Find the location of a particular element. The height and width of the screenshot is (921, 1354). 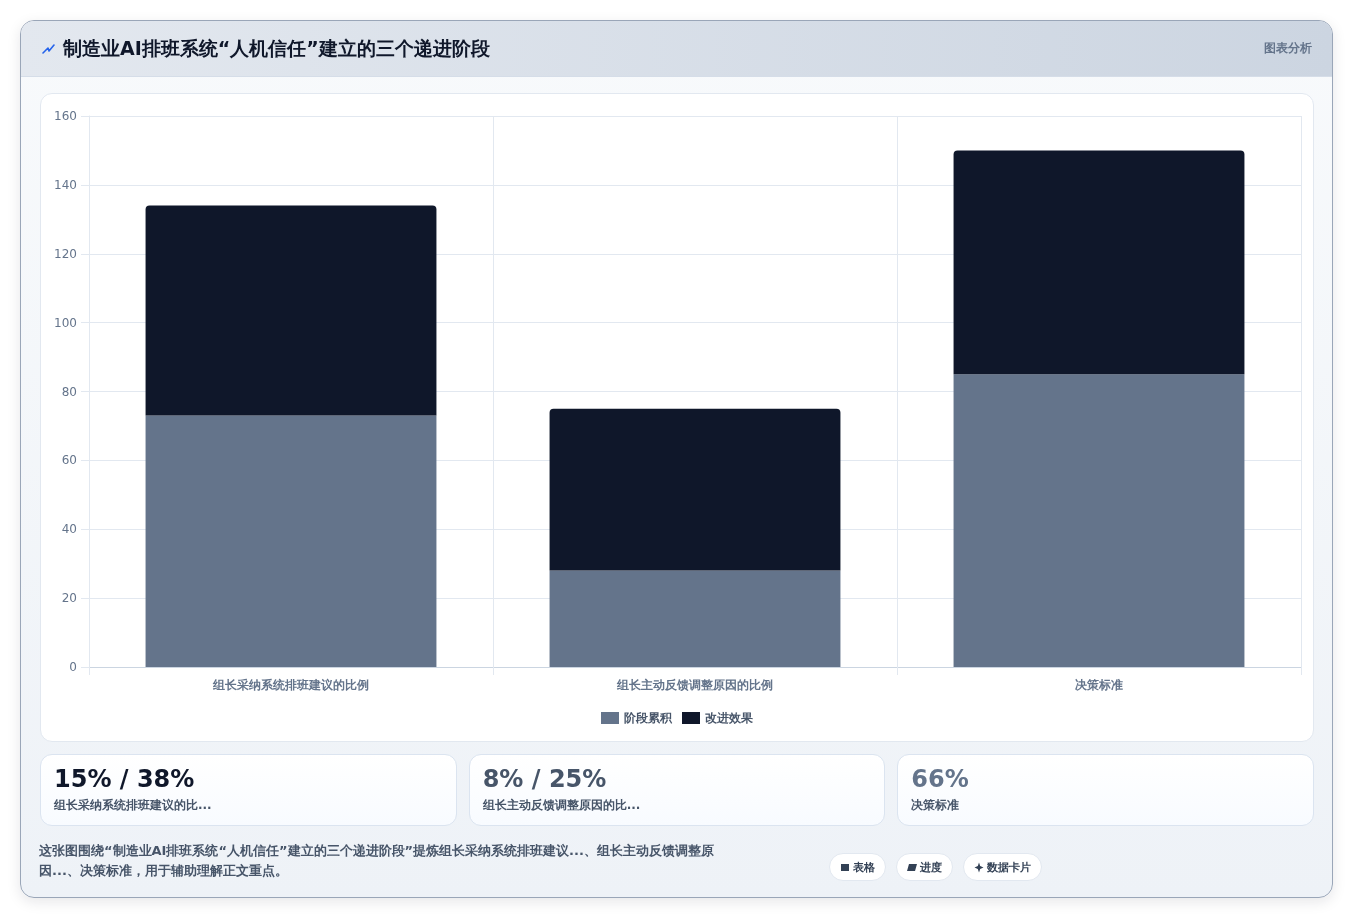

legend-label: 阶段累积 is located at coordinates (648, 718).